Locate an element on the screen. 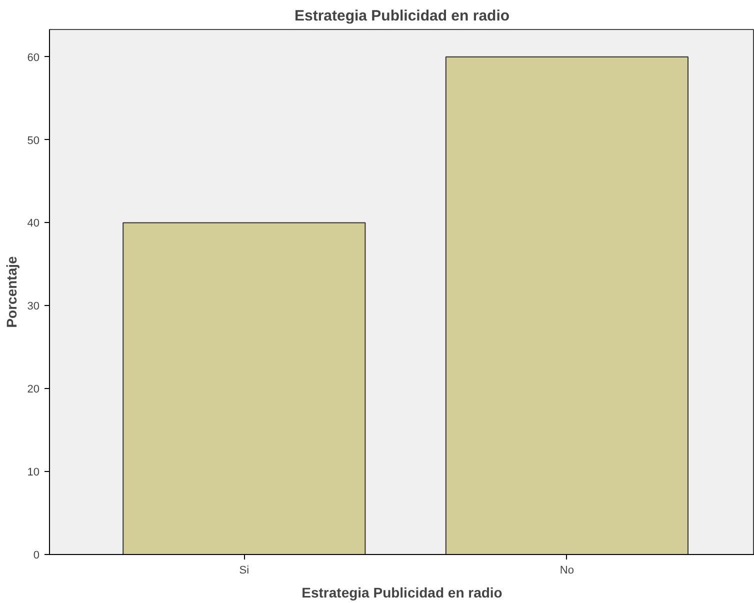  y-tick-label: 0 is located at coordinates (36, 556).